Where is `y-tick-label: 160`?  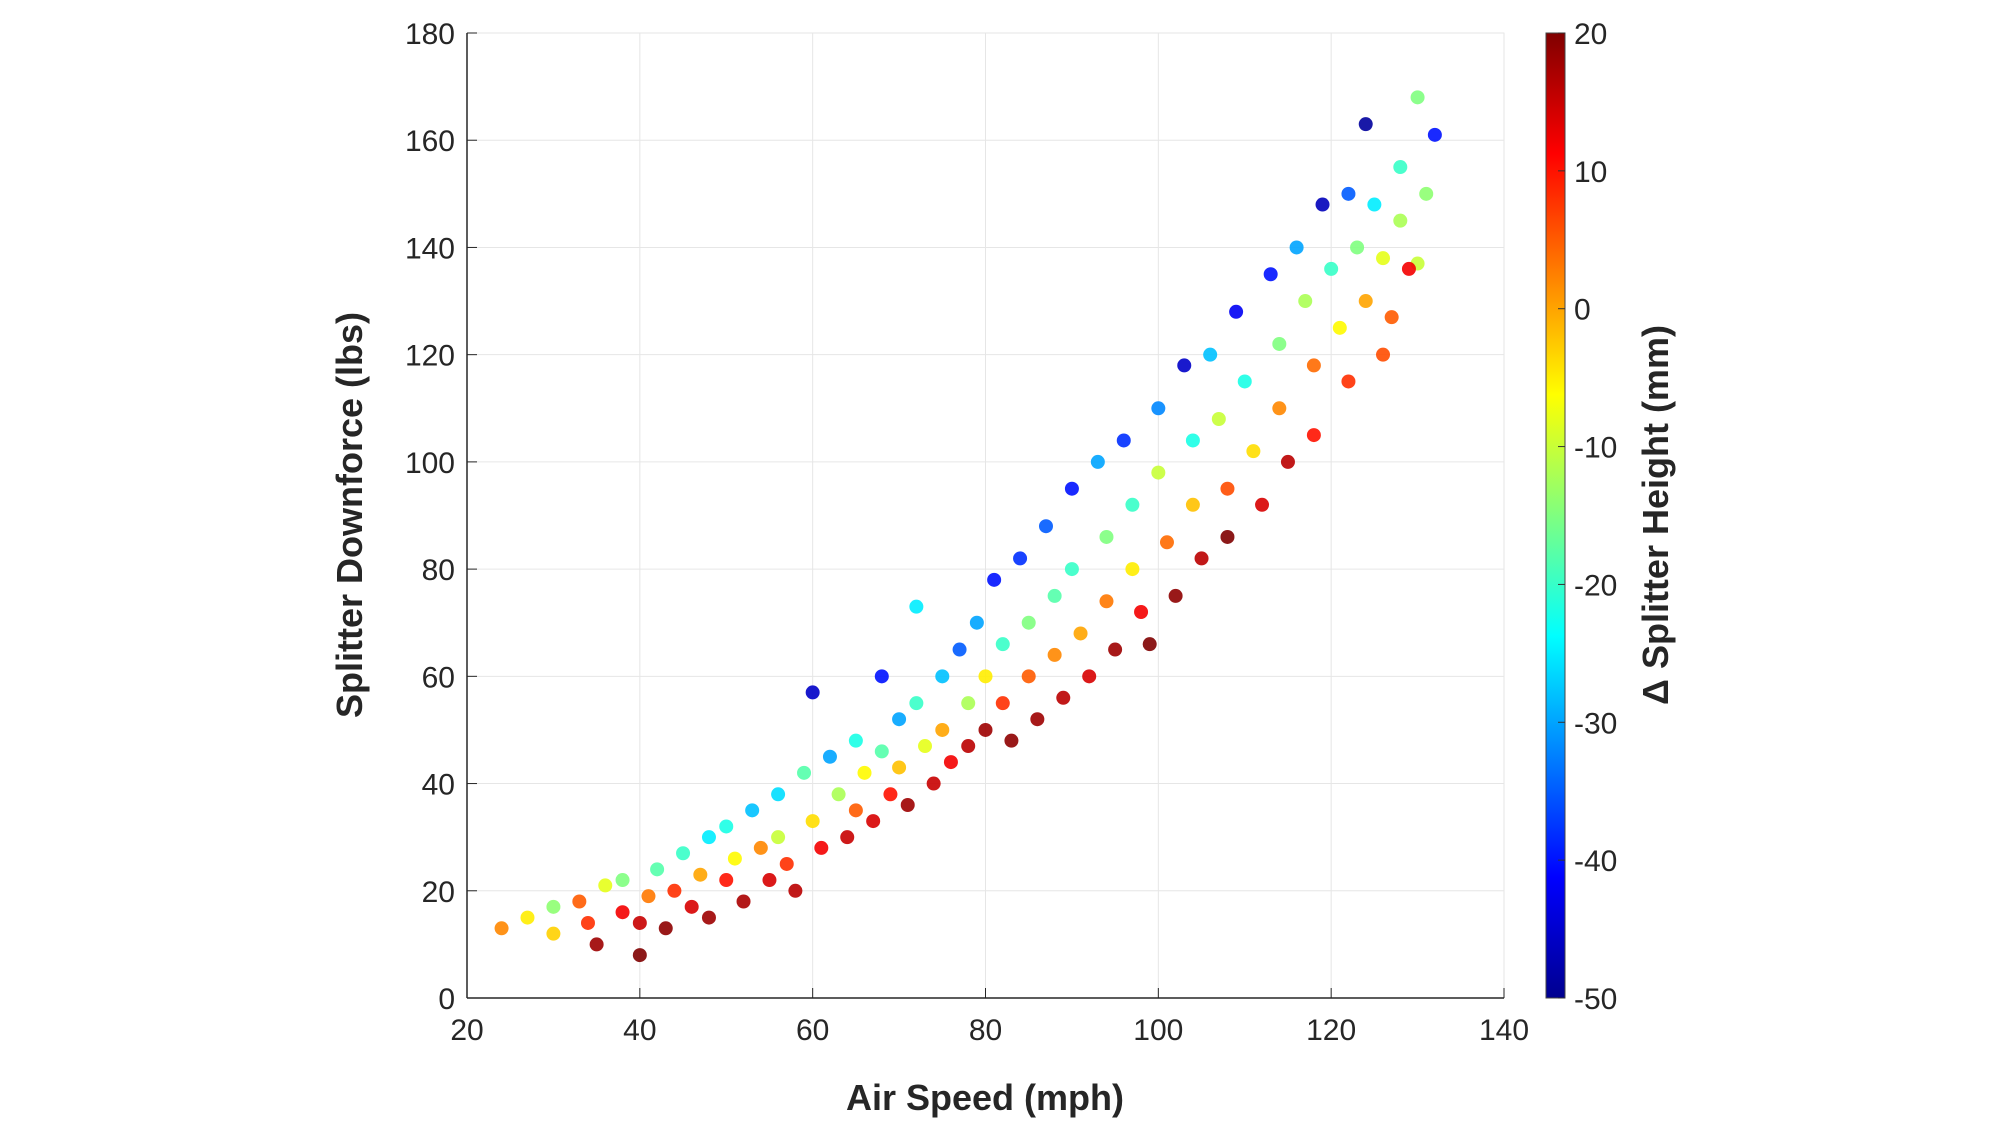
y-tick-label: 160 is located at coordinates (430, 141).